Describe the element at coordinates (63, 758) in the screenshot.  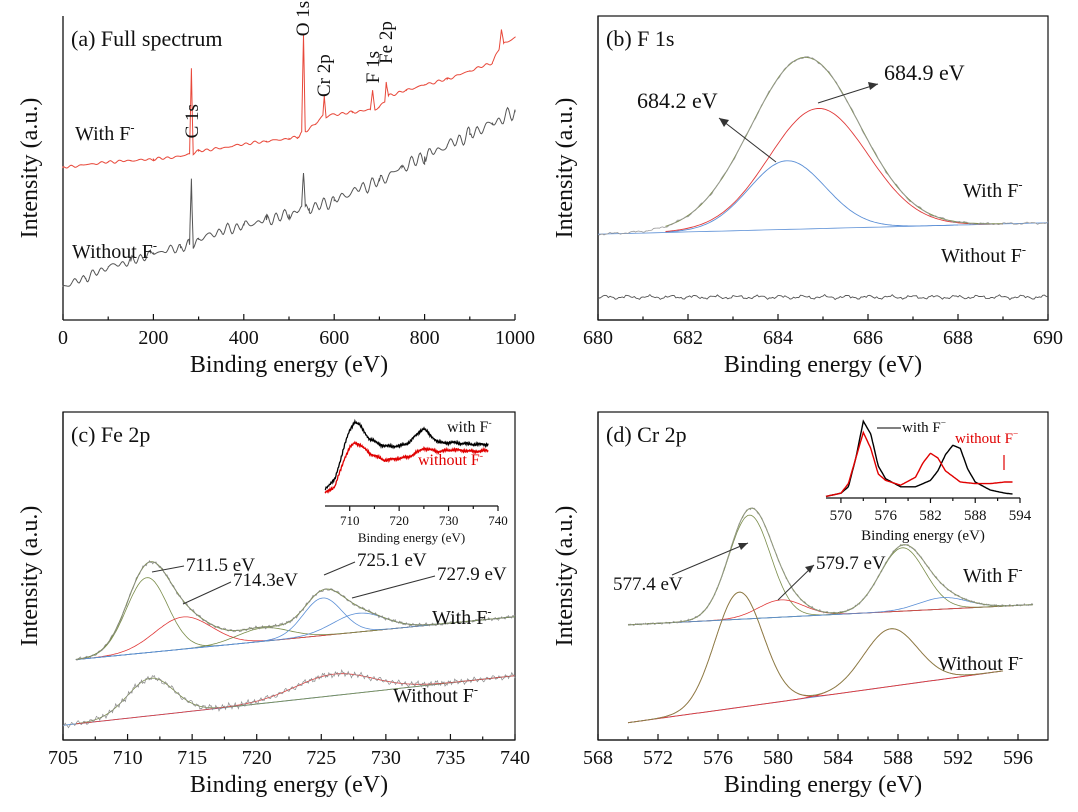
I see `x-tick-label: 705` at that location.